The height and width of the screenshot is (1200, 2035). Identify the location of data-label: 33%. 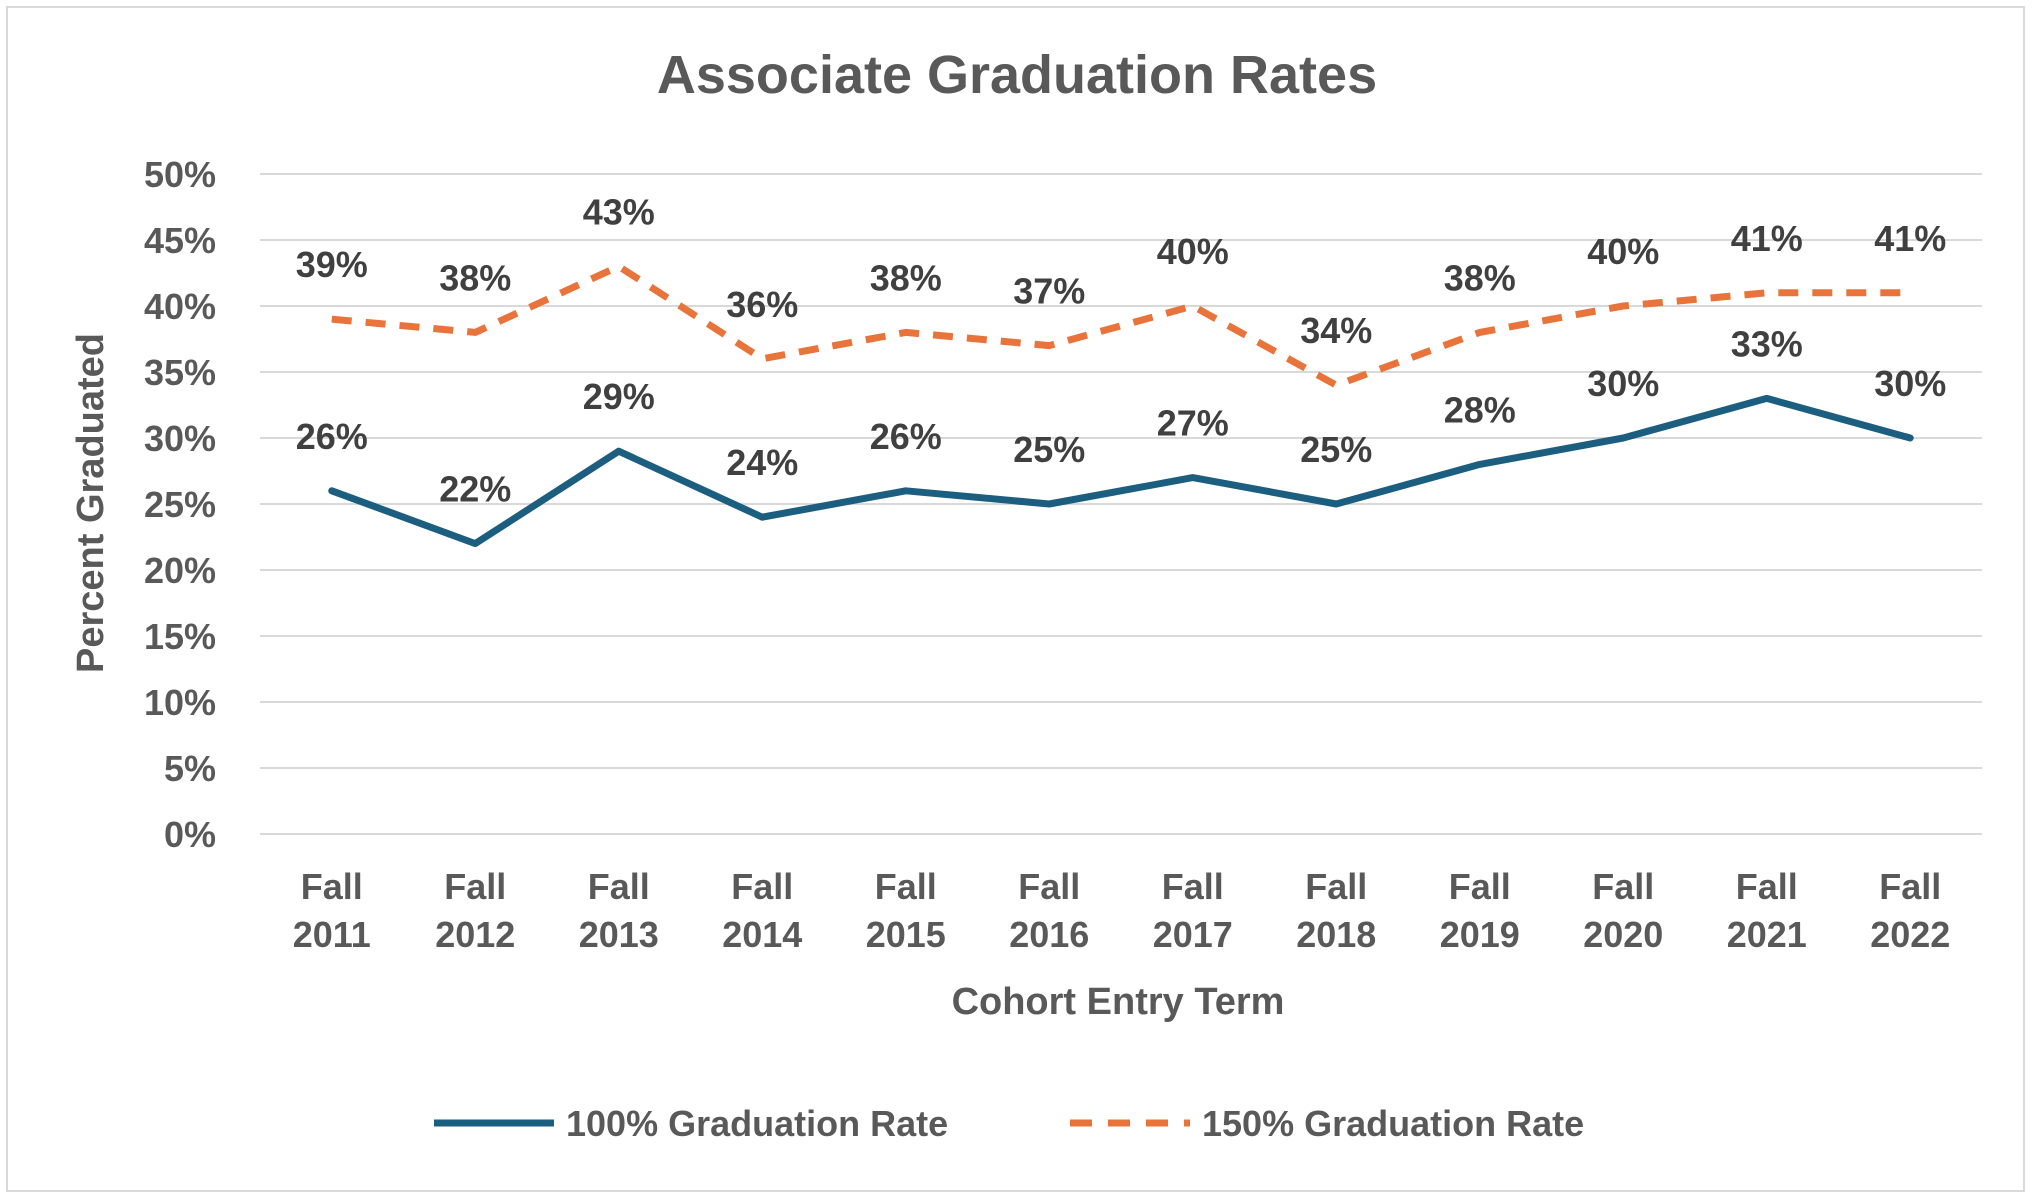
(1767, 343).